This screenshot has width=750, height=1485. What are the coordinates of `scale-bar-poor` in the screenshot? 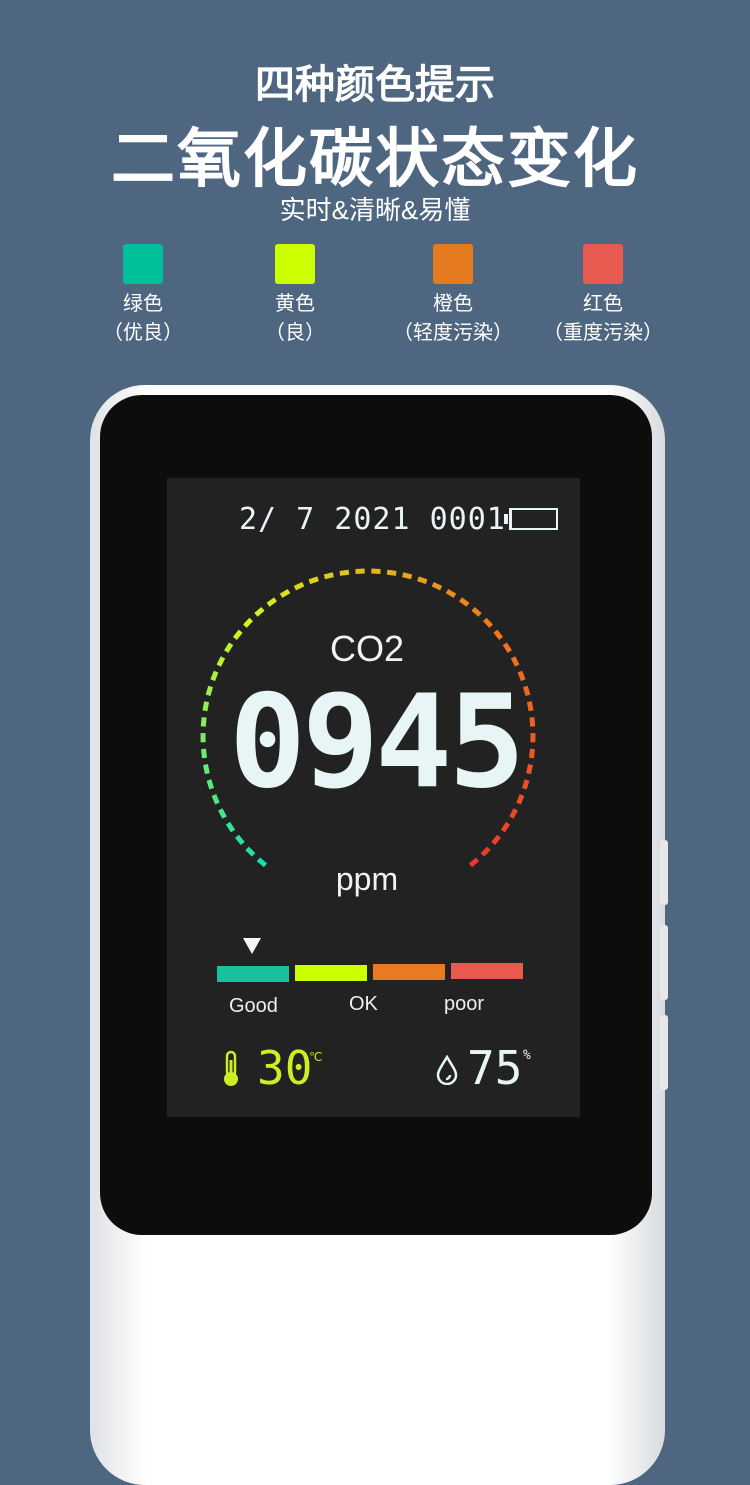 It's located at (409, 972).